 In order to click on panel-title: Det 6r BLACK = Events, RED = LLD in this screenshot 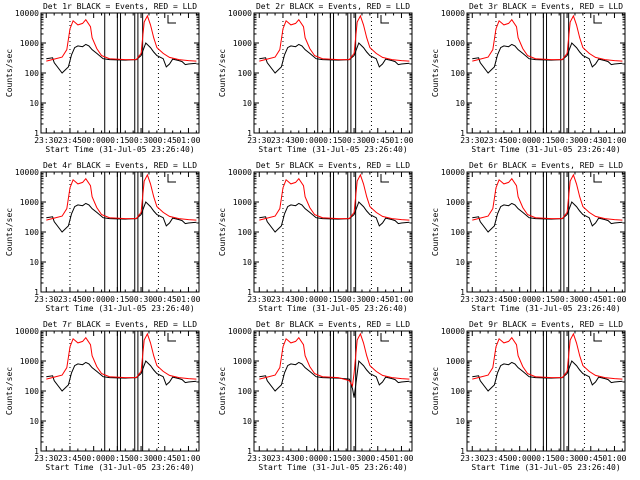, I will do `click(546, 165)`.